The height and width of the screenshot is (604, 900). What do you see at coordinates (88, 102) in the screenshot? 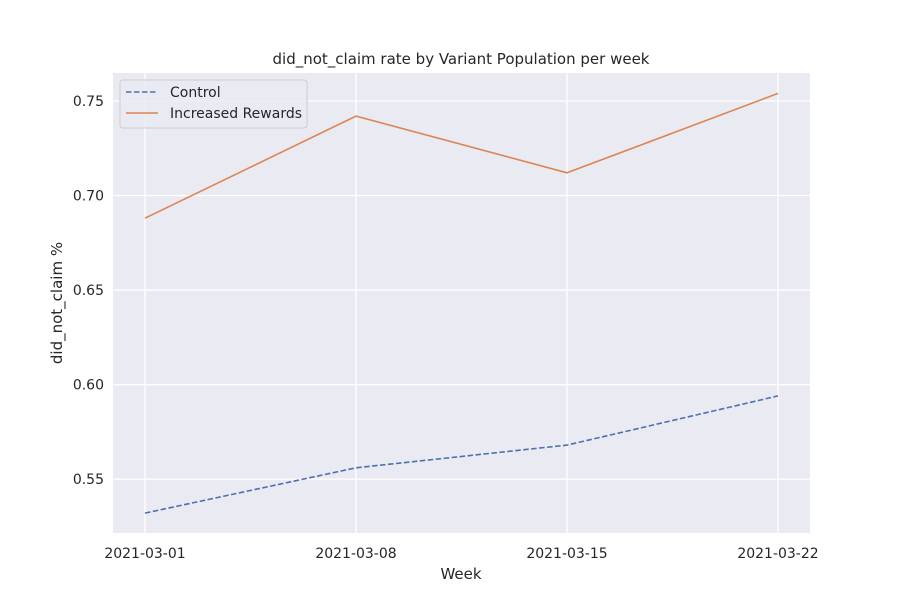
I see `y-tick-label: 0.75` at bounding box center [88, 102].